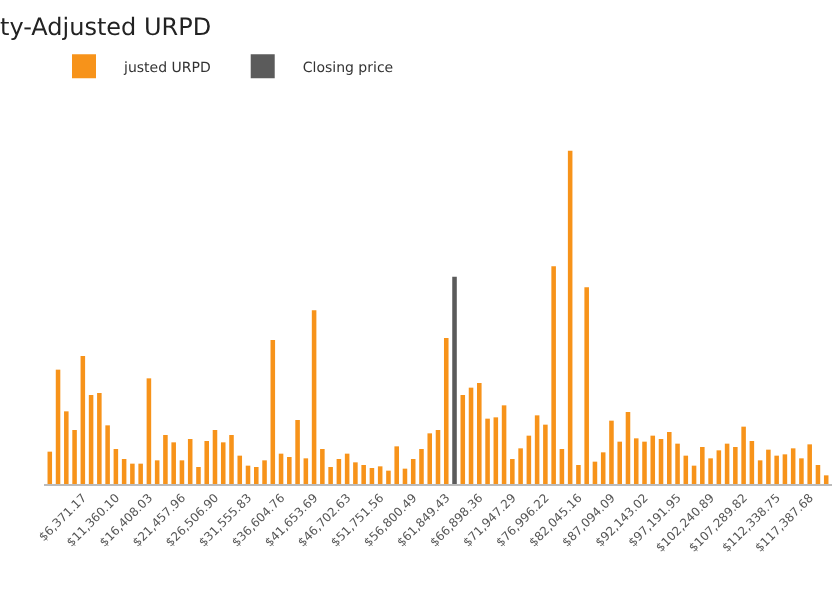  I want to click on chart-title: ty-Adjusted URPD, so click(106, 26).